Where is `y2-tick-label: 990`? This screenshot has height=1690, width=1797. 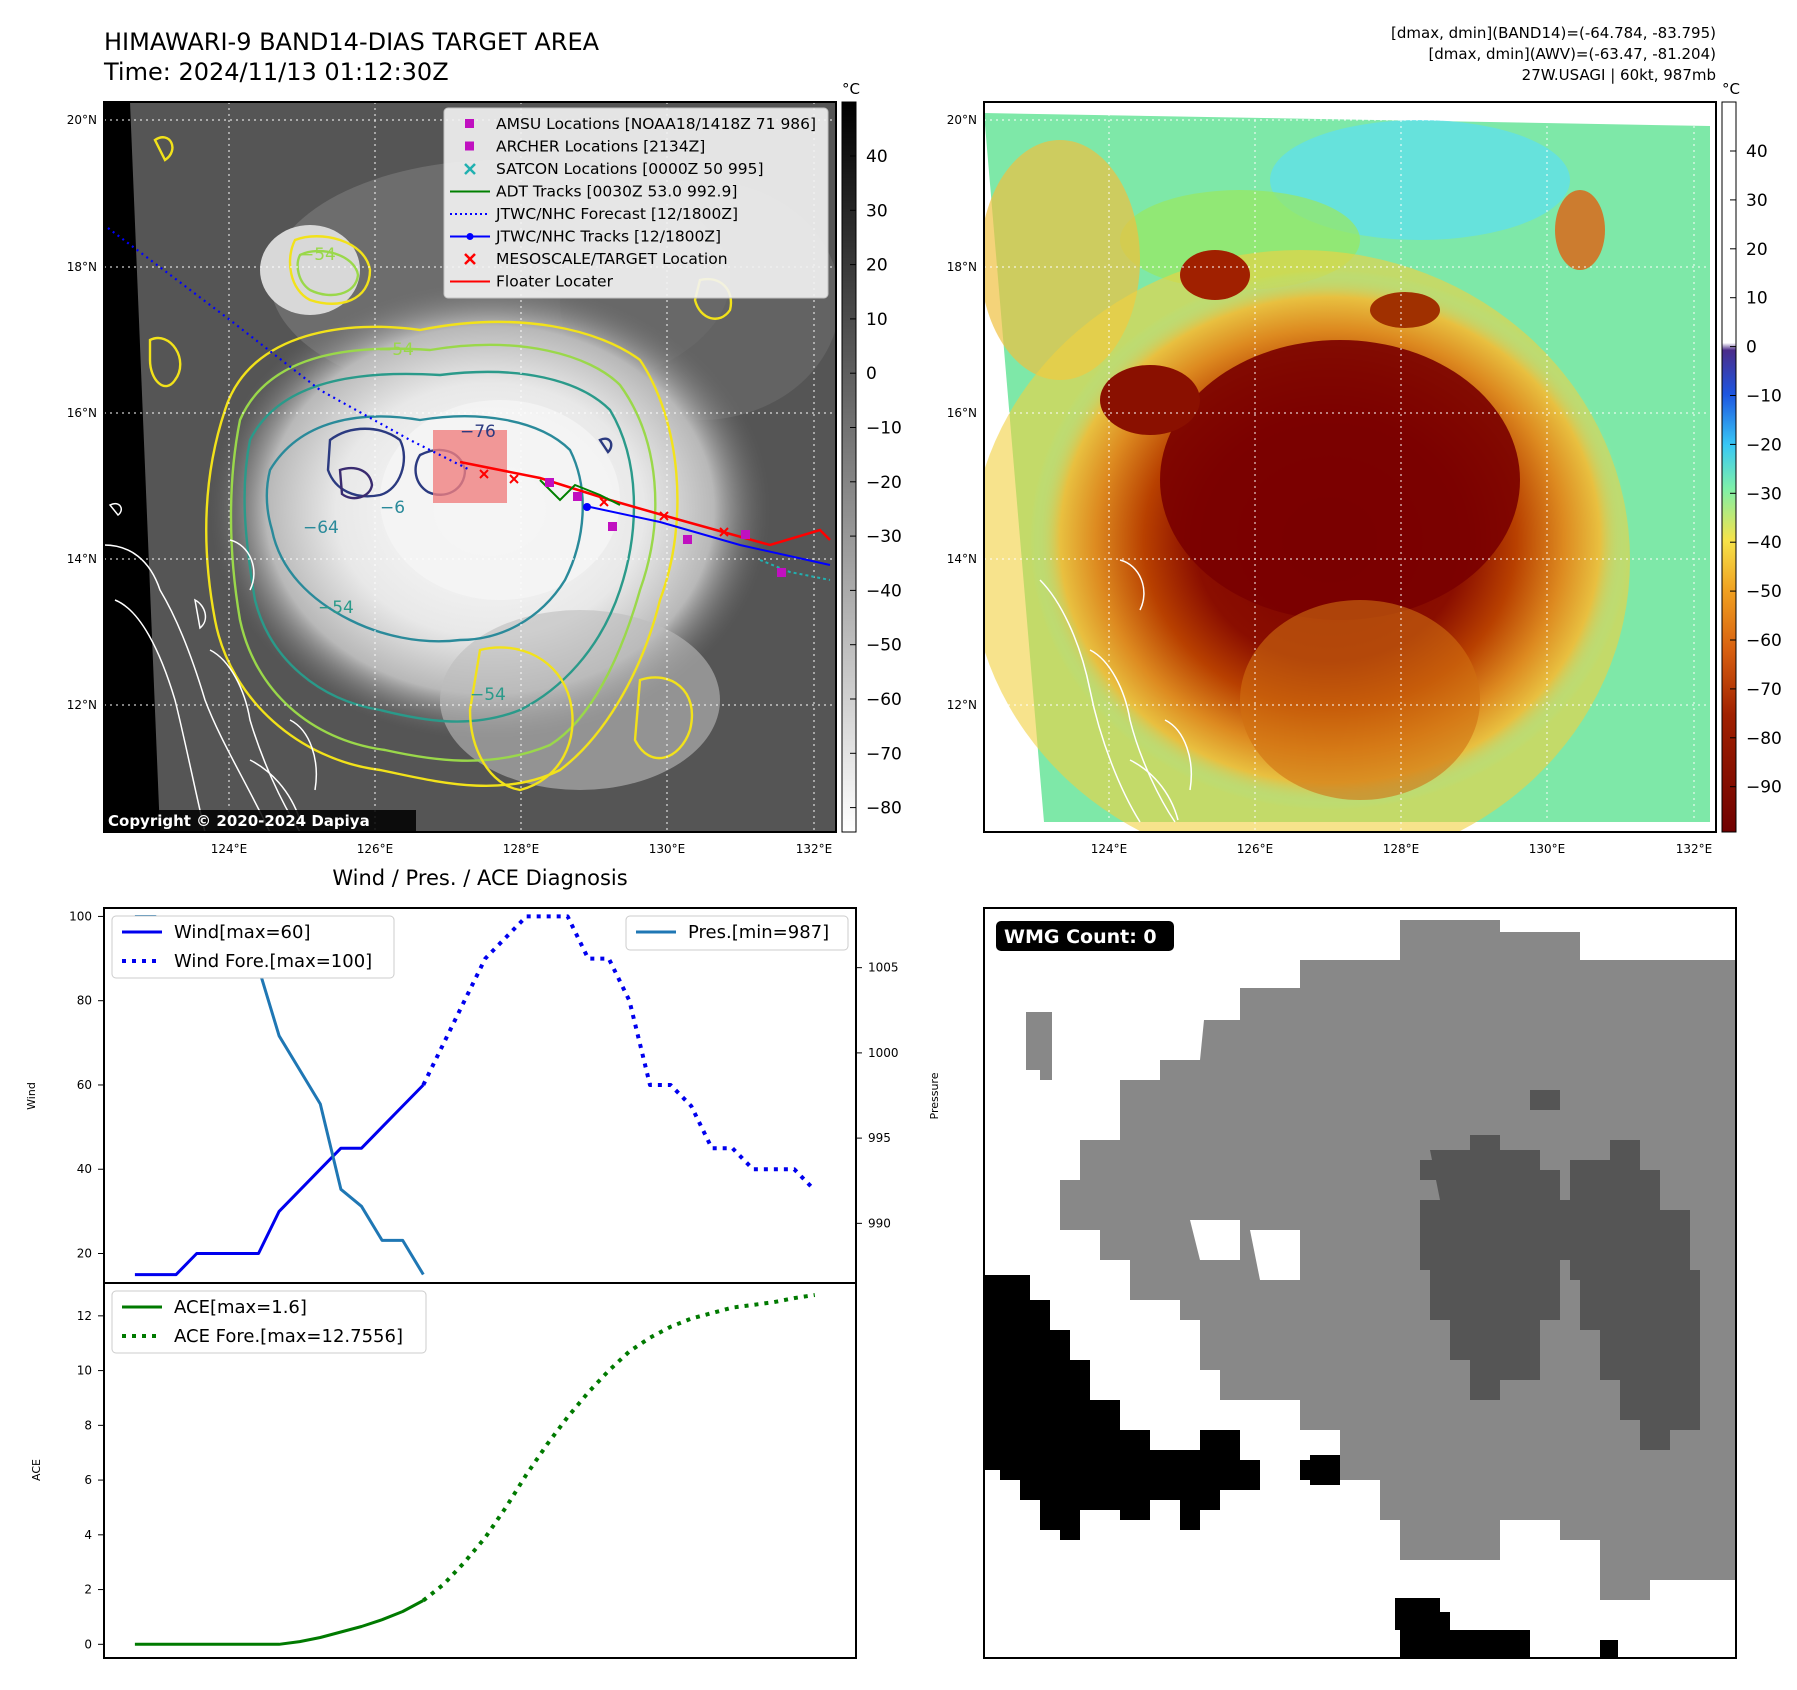 y2-tick-label: 990 is located at coordinates (879, 1223).